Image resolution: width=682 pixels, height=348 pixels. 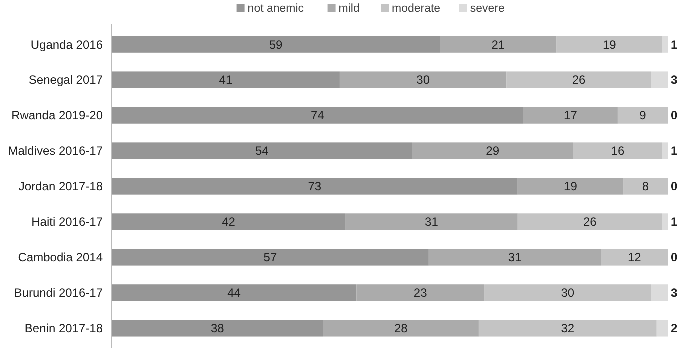 What do you see at coordinates (68, 222) in the screenshot?
I see `y-tick-label: Haiti 2016-17` at bounding box center [68, 222].